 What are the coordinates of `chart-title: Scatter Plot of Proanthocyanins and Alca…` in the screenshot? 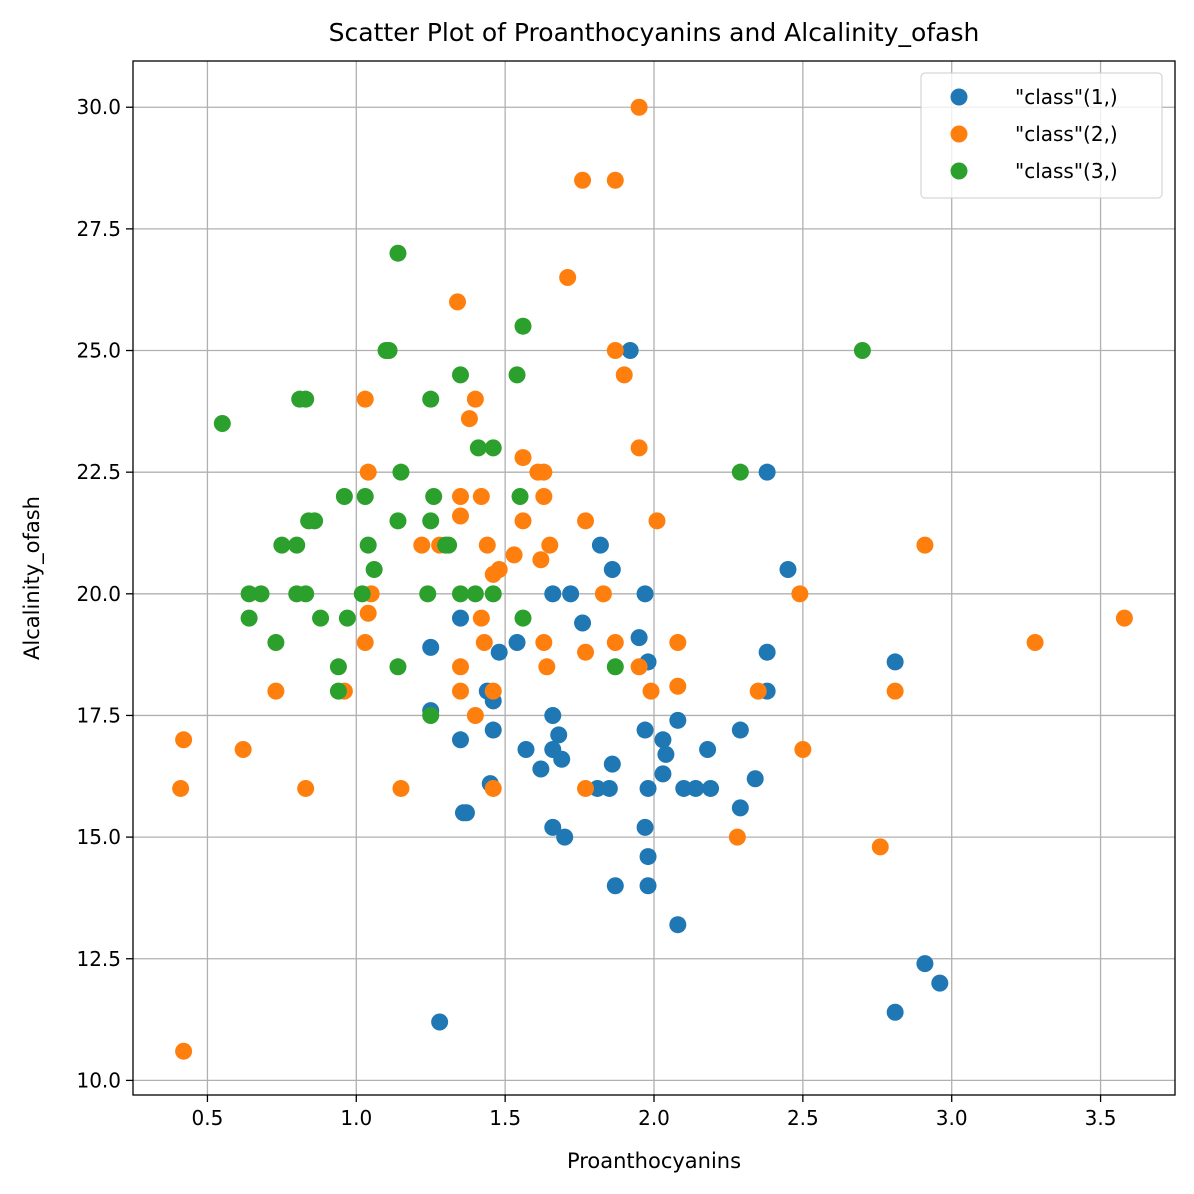 It's located at (654, 32).